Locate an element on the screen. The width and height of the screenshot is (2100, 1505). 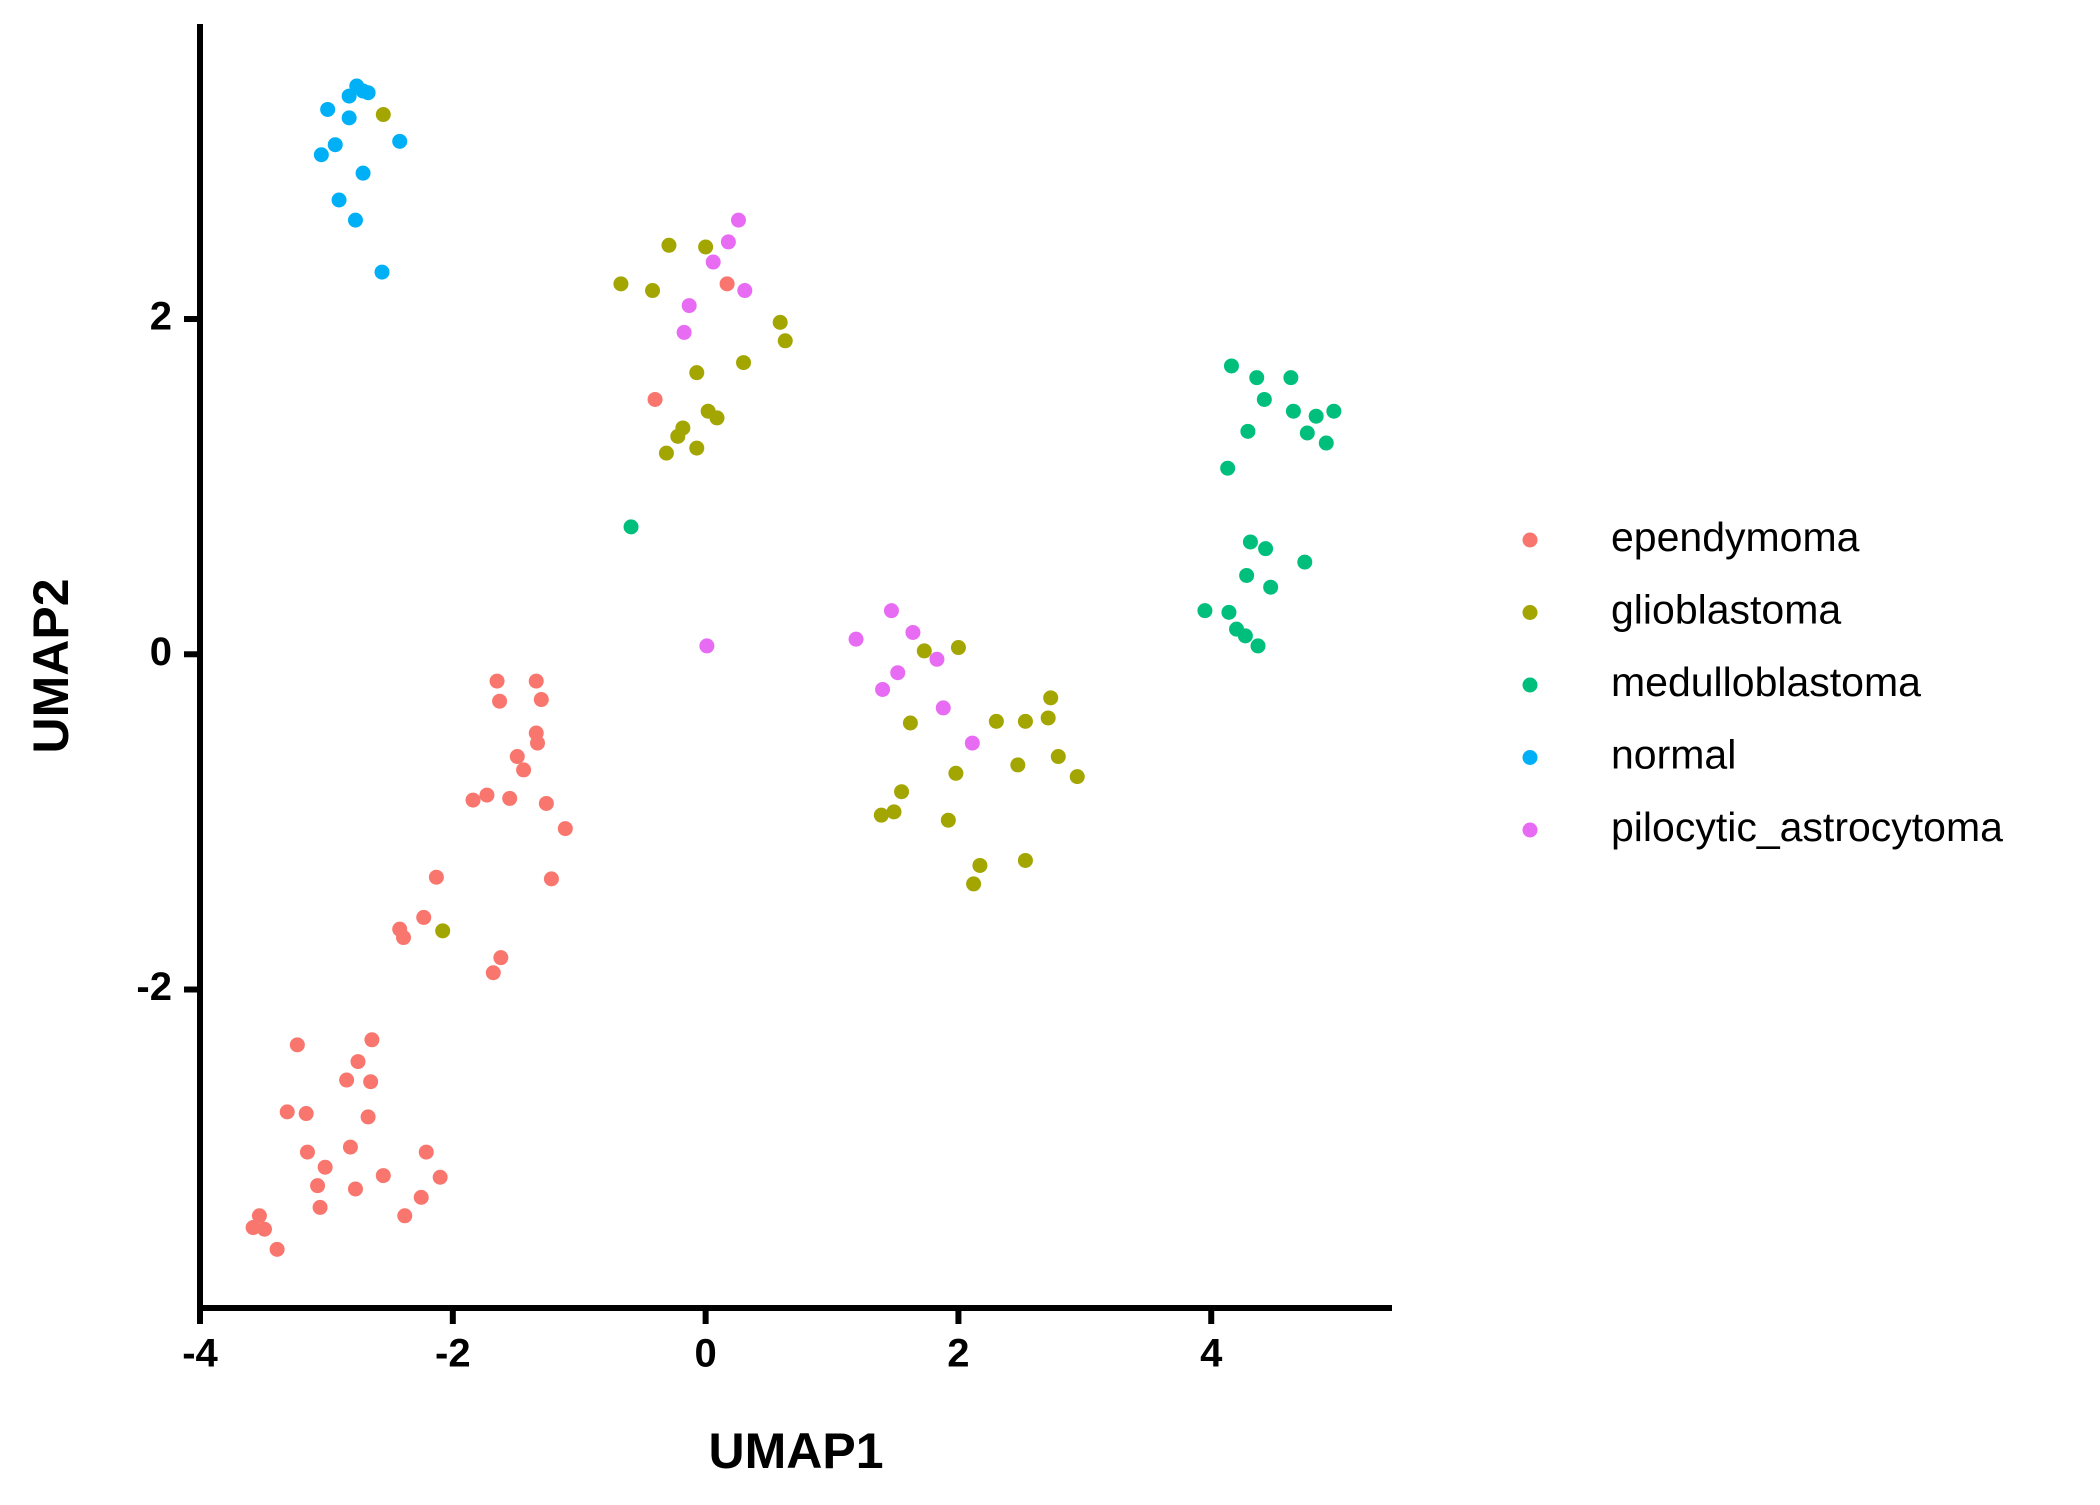
legend-label: glioblastoma is located at coordinates (1726, 609).